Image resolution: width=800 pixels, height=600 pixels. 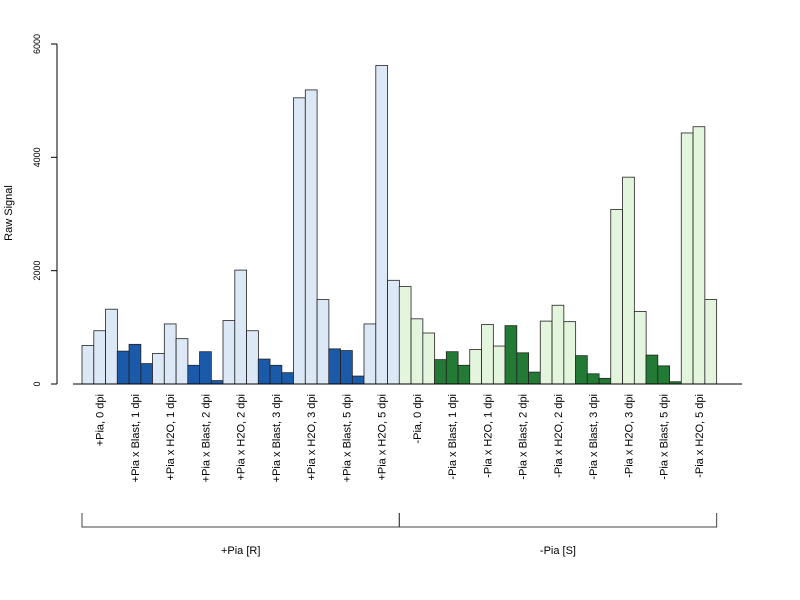 What do you see at coordinates (558, 551) in the screenshot?
I see `group-label: -Pia [S]` at bounding box center [558, 551].